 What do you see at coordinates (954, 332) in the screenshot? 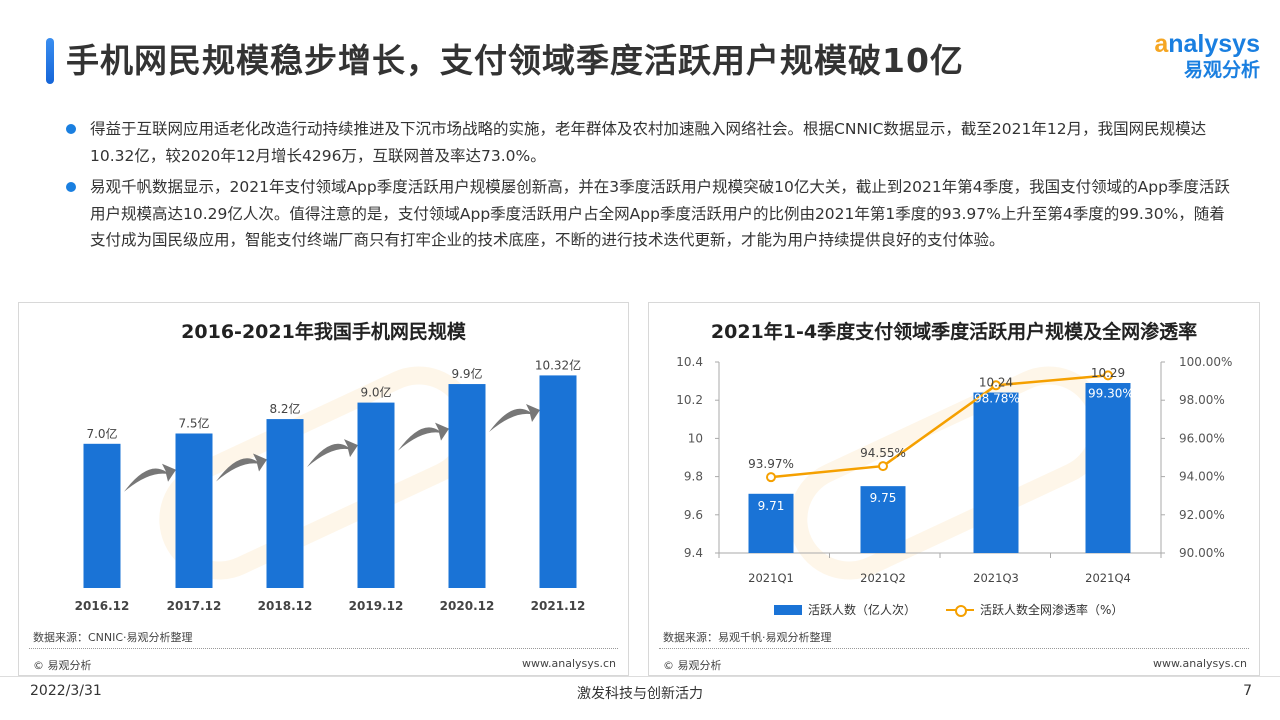
I see `chart-title: 2021年1-4季度支付领域季度活跃用户规模及全网渗透率` at bounding box center [954, 332].